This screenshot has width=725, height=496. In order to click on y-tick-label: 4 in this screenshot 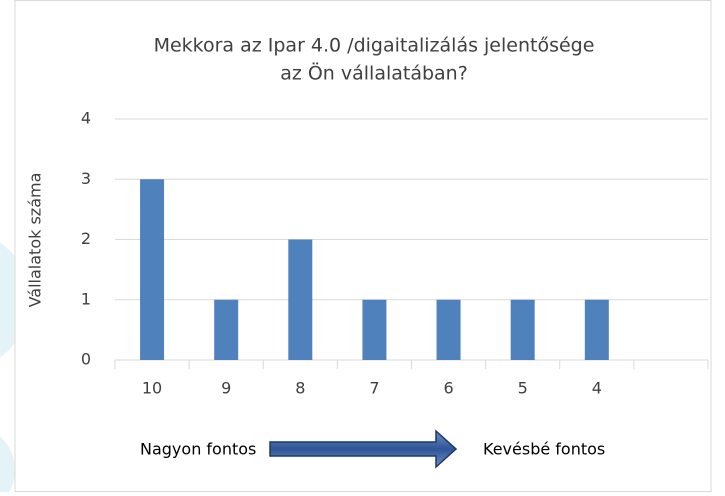, I will do `click(86, 118)`.